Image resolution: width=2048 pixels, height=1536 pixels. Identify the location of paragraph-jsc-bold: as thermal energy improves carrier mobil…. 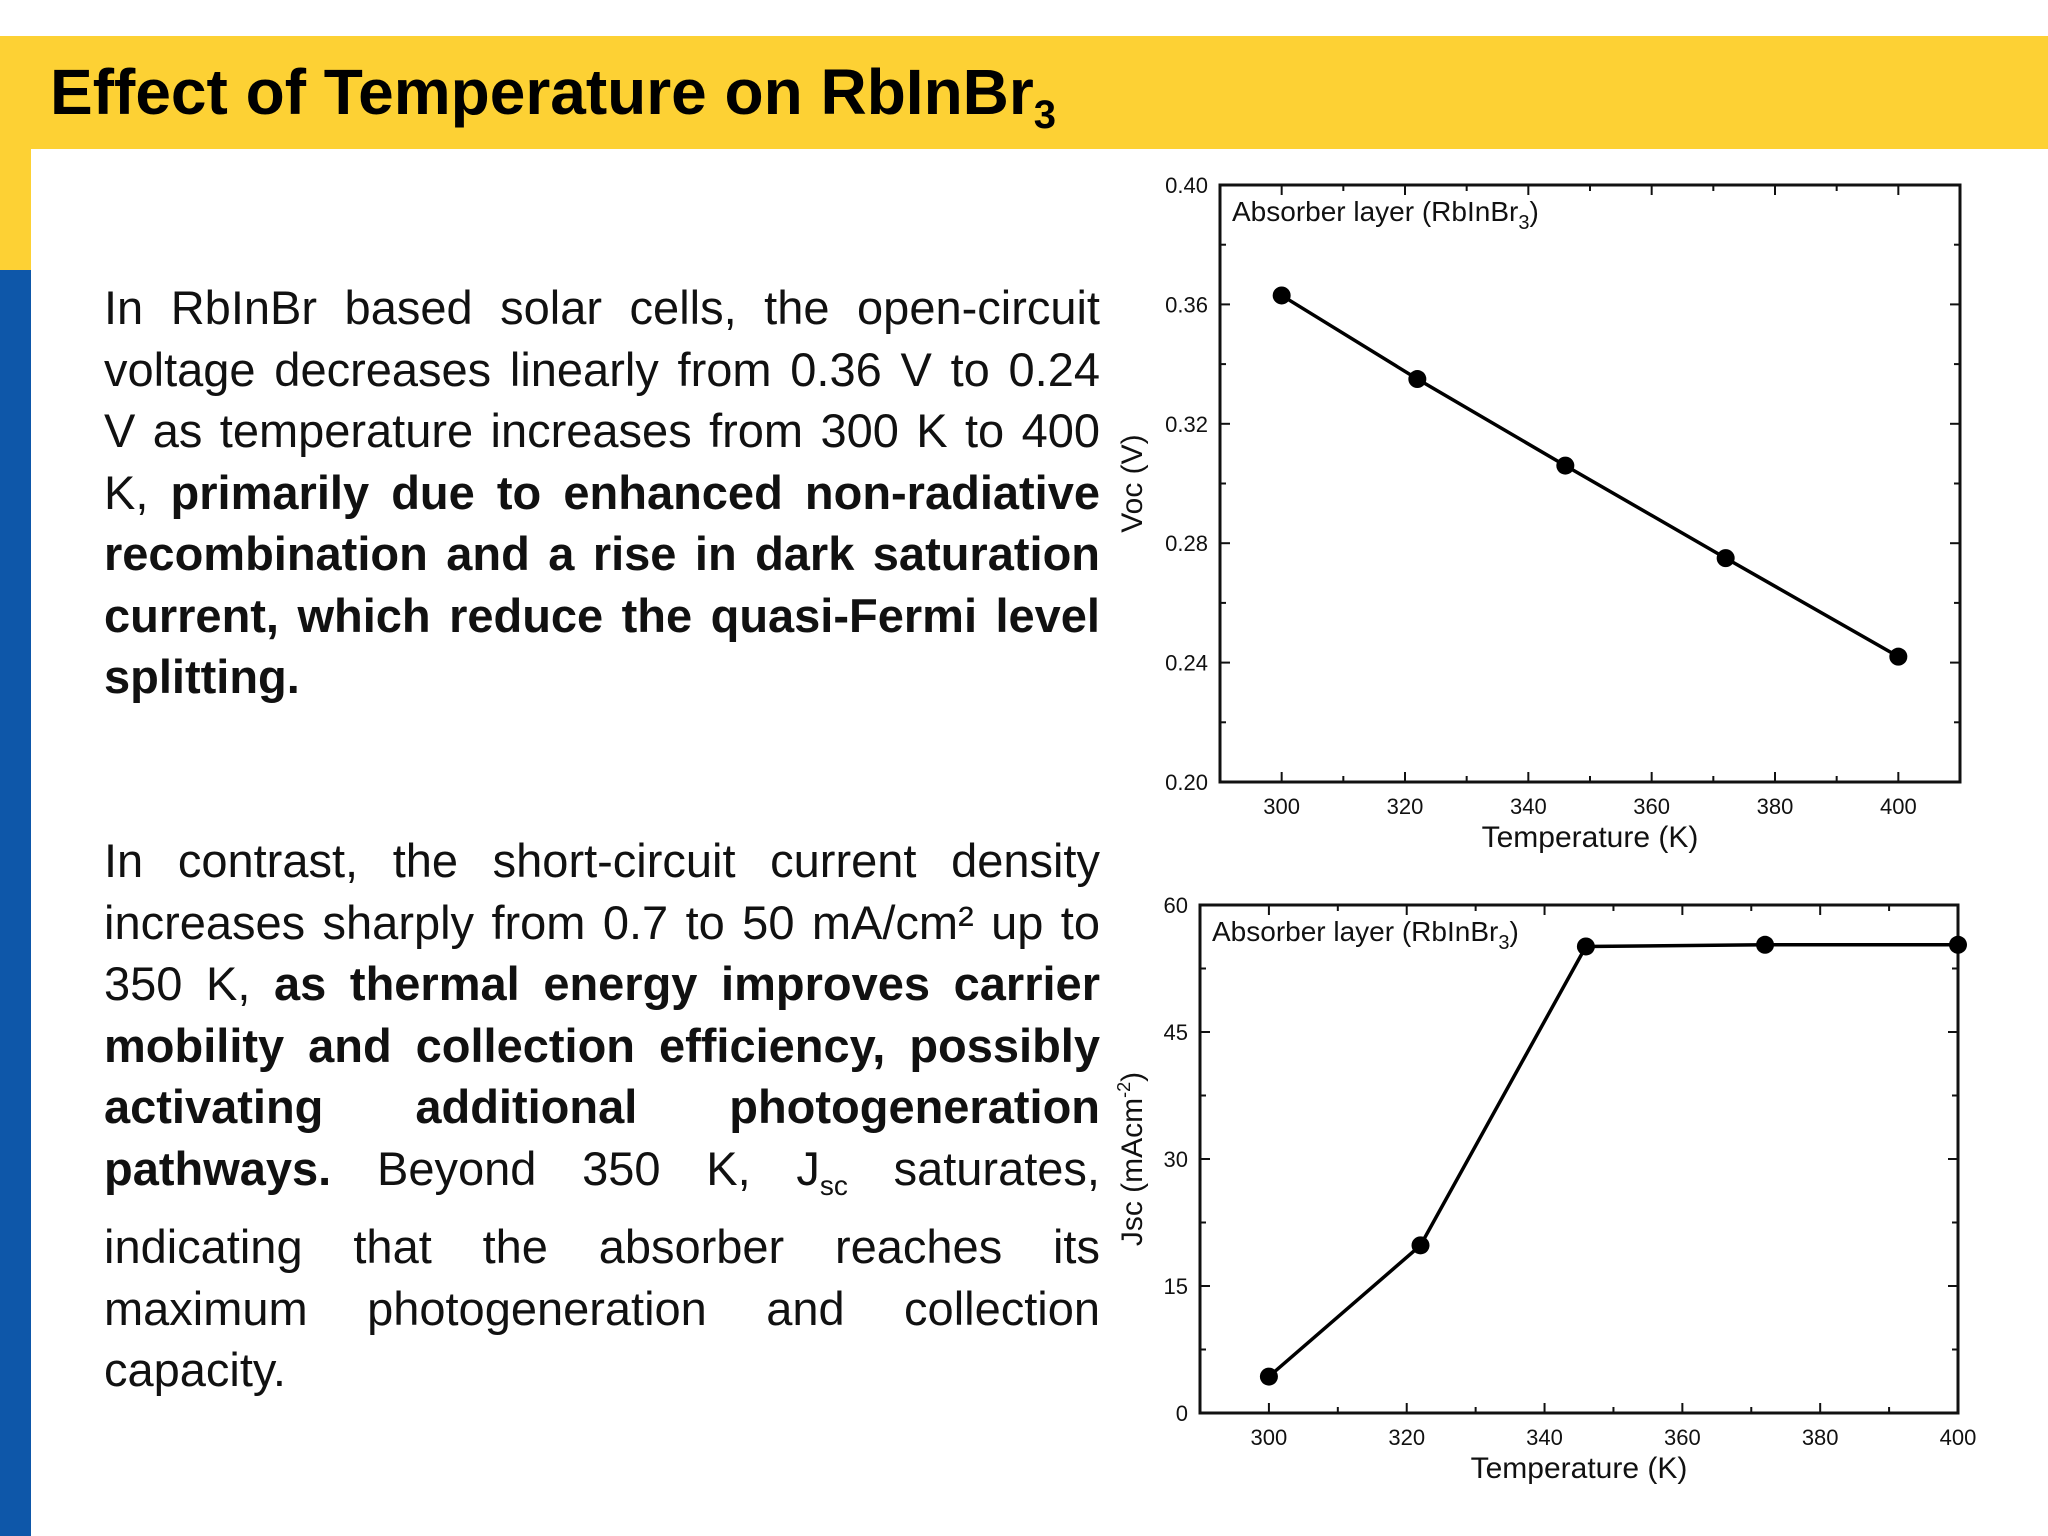
(602, 1076).